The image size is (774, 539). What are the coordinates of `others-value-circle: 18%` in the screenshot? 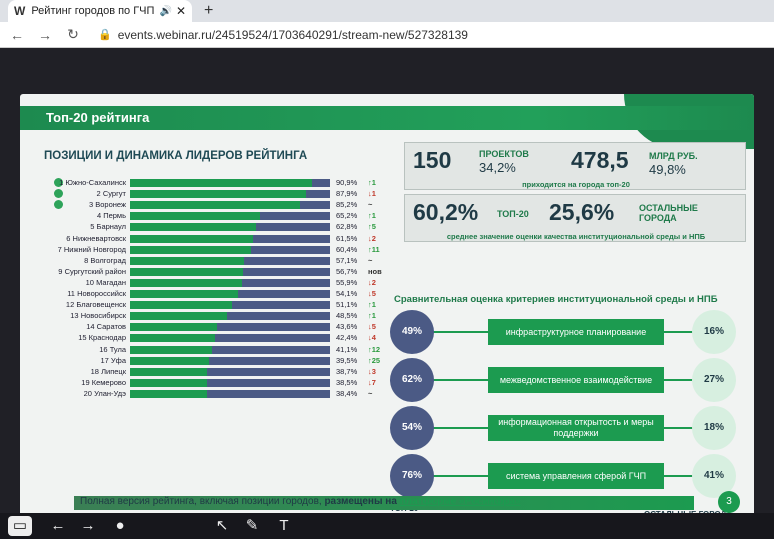 It's located at (714, 428).